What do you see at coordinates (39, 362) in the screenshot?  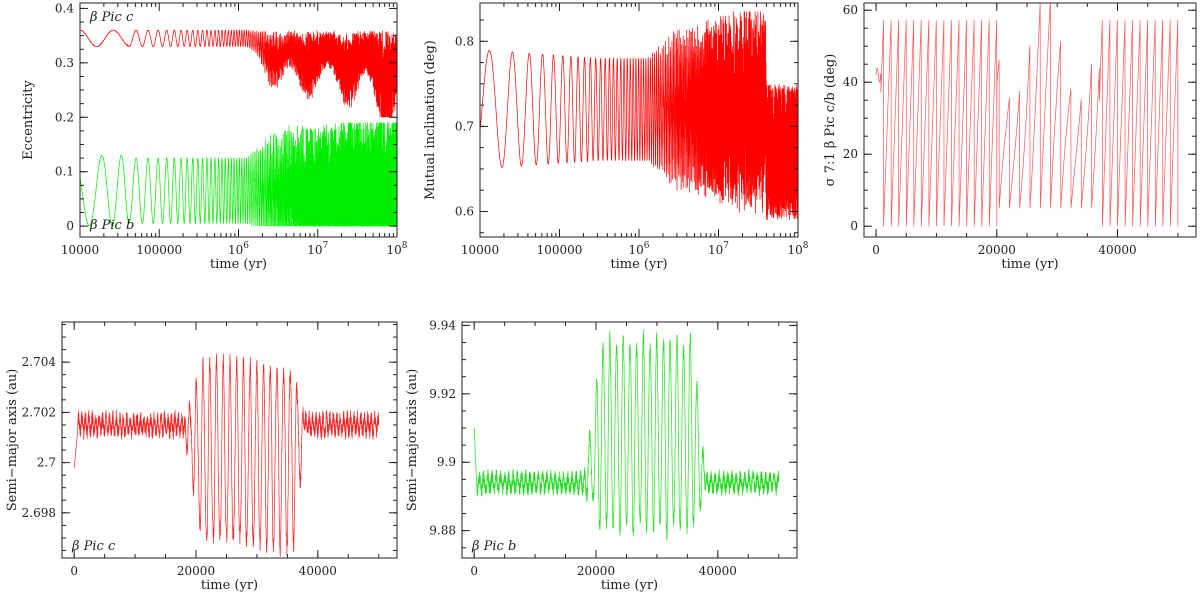 I see `y-tick-label: 2.704` at bounding box center [39, 362].